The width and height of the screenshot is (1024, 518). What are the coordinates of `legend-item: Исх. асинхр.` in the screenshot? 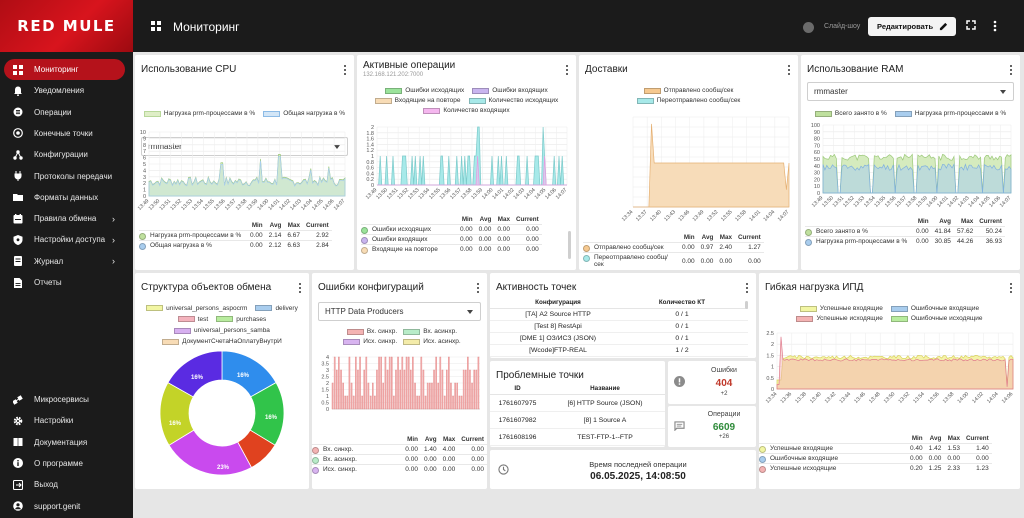 It's located at (432, 341).